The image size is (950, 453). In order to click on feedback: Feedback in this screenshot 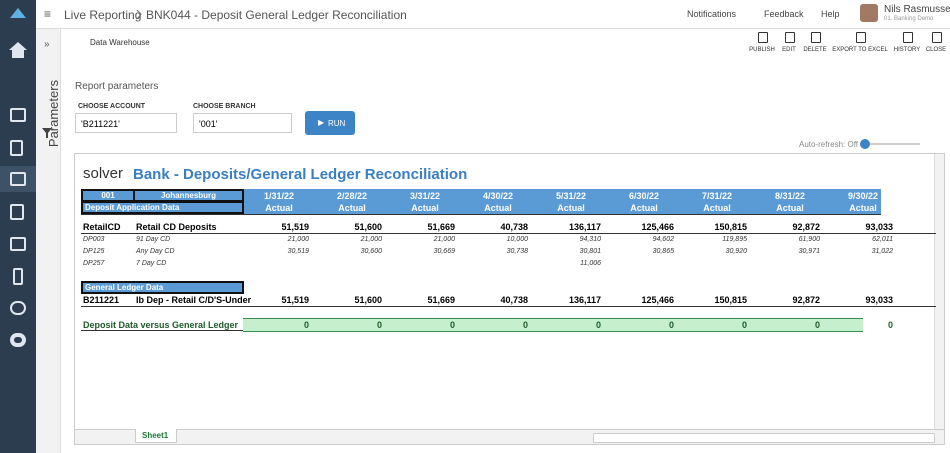, I will do `click(784, 14)`.